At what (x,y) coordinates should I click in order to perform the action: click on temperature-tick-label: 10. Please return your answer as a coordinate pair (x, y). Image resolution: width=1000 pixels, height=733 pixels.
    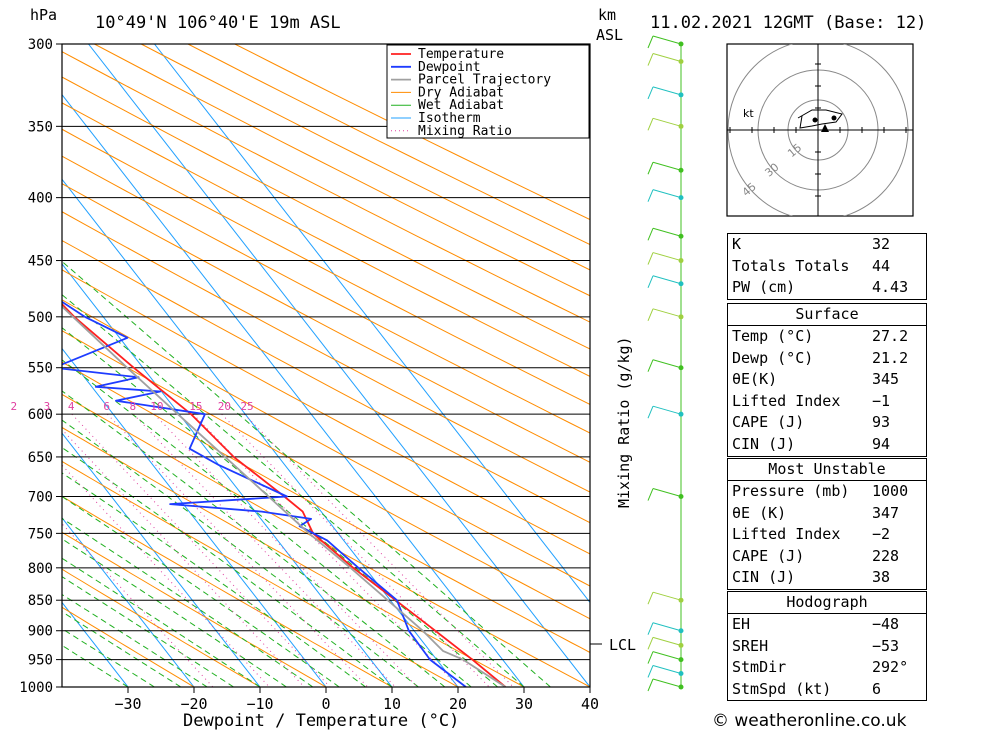
    Looking at the image, I should click on (392, 704).